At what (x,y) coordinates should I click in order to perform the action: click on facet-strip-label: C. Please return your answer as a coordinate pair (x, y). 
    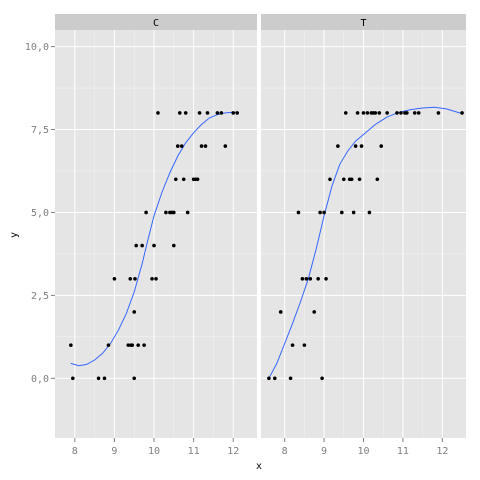
    Looking at the image, I should click on (156, 23).